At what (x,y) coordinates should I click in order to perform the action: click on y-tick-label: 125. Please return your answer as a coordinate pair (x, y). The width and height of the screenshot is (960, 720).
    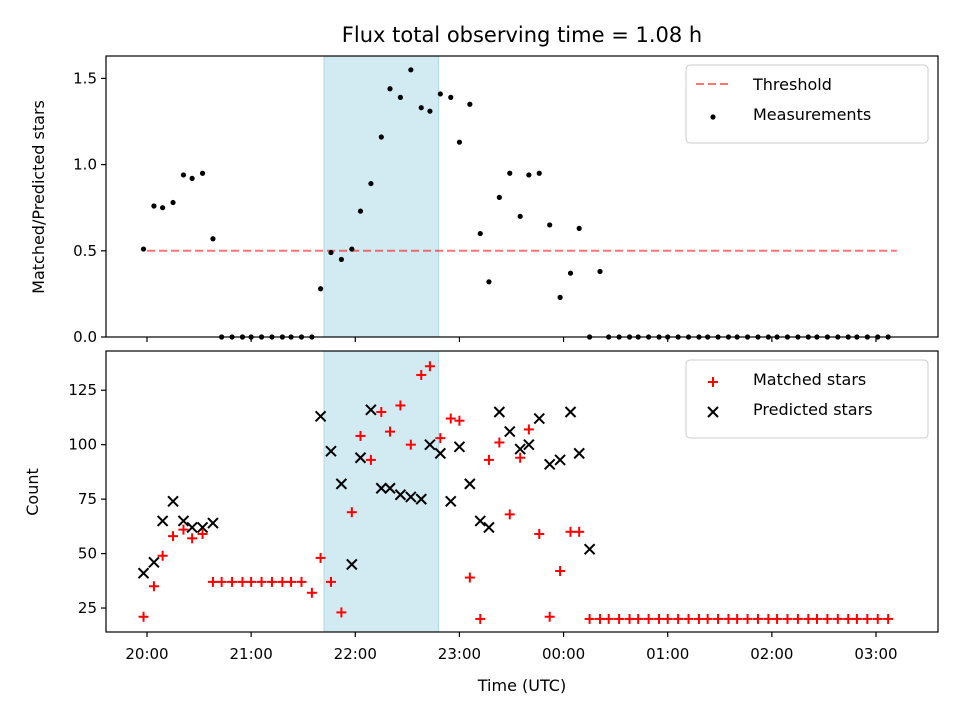
    Looking at the image, I should click on (82, 390).